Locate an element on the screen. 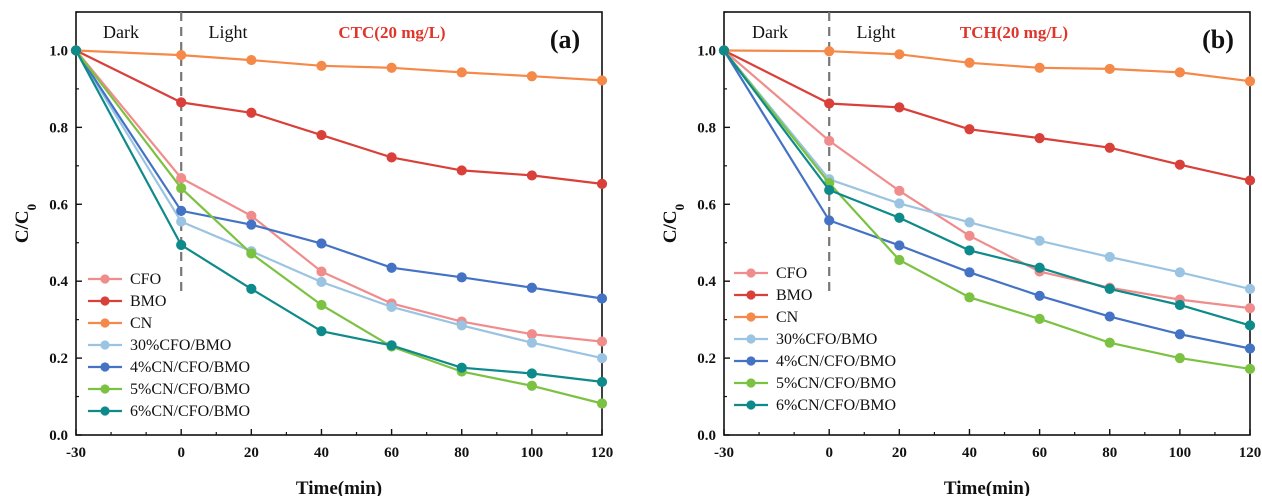 The image size is (1262, 501). x-tick-label: 20 is located at coordinates (251, 453).